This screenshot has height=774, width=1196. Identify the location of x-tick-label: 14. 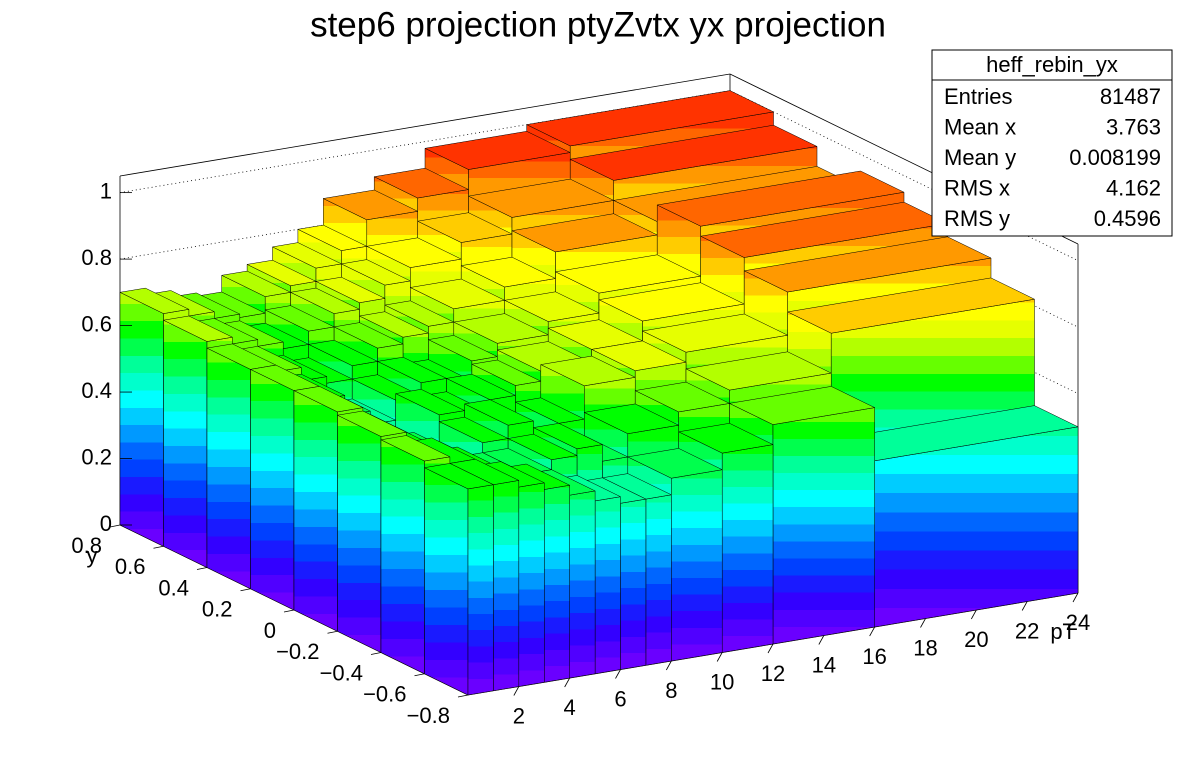
(824, 664).